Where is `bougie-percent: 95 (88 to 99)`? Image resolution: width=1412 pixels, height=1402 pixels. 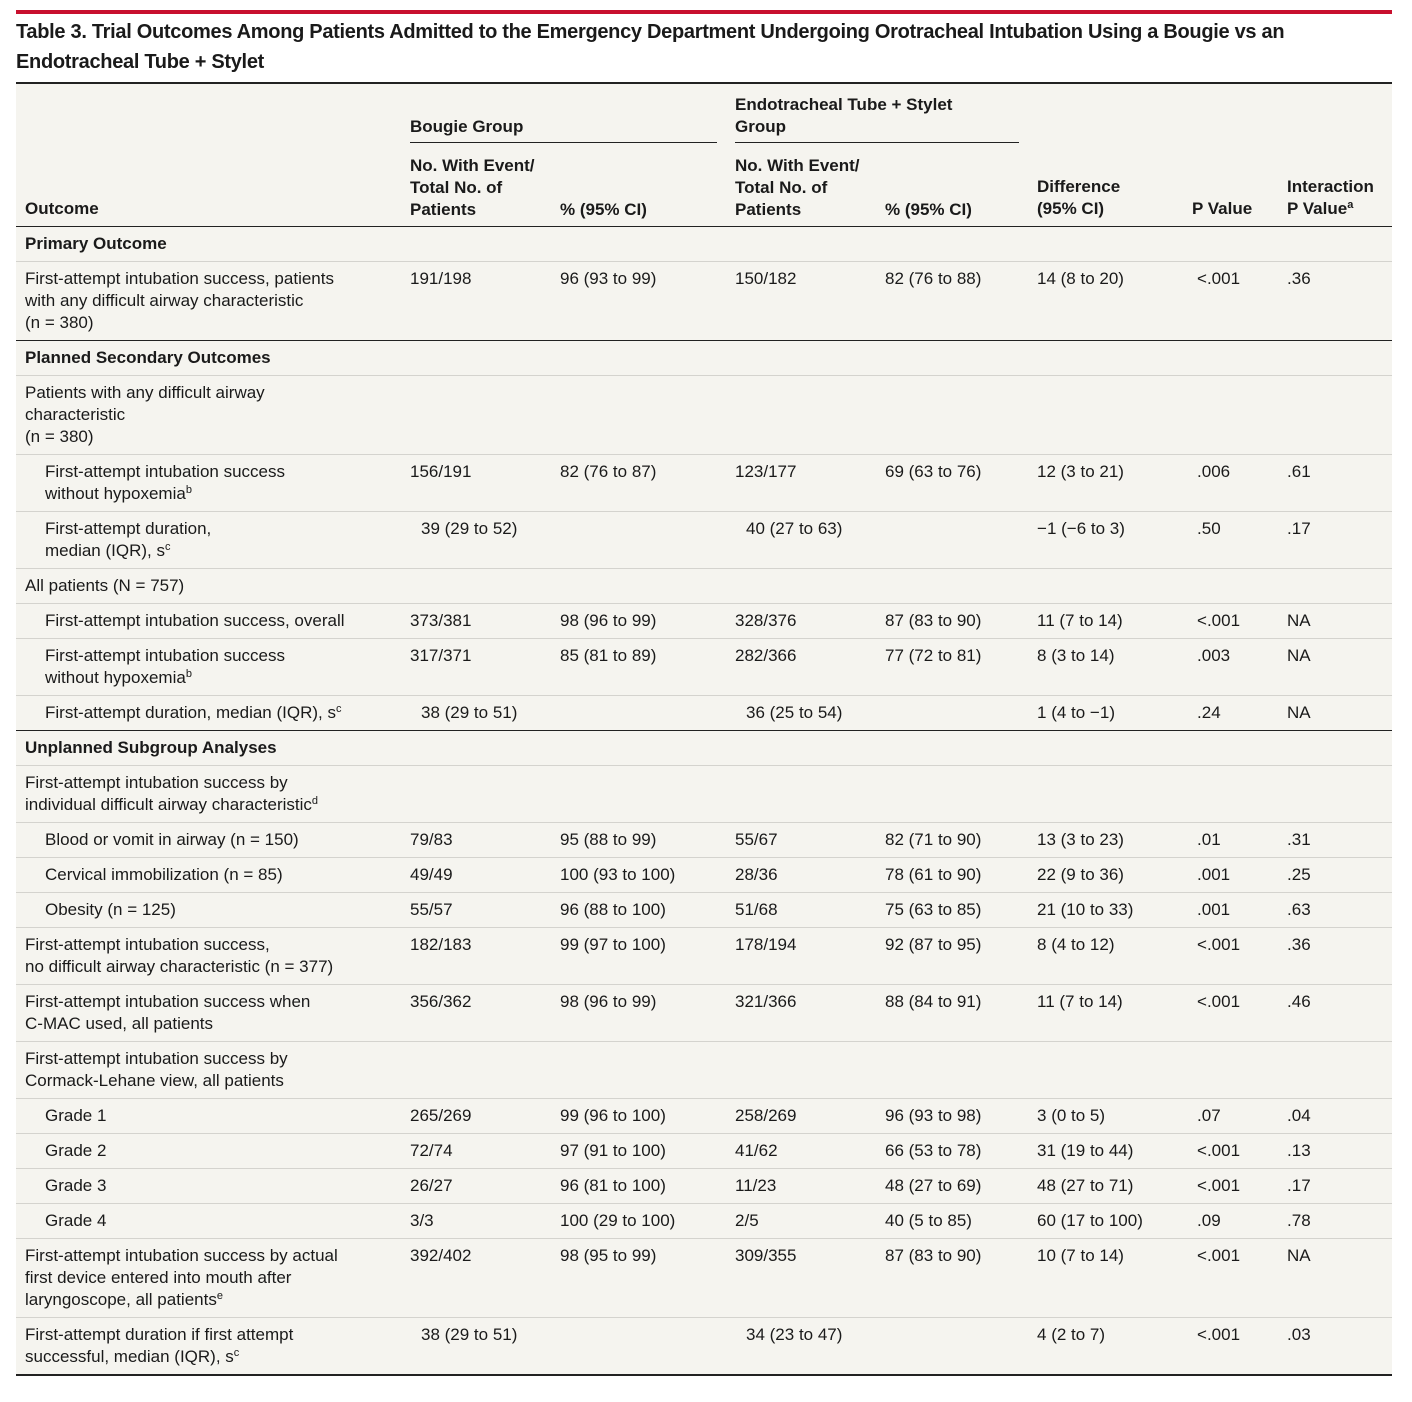
bougie-percent: 95 (88 to 99) is located at coordinates (608, 839).